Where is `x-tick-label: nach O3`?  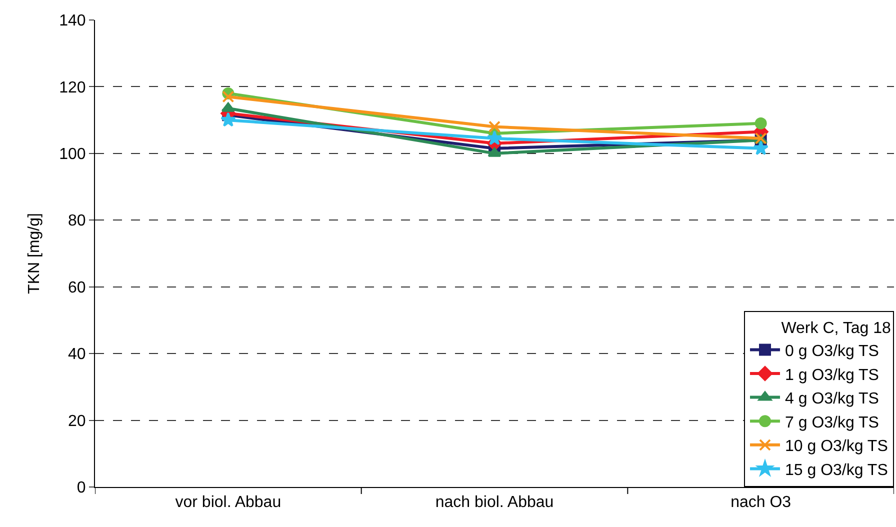
x-tick-label: nach O3 is located at coordinates (761, 503).